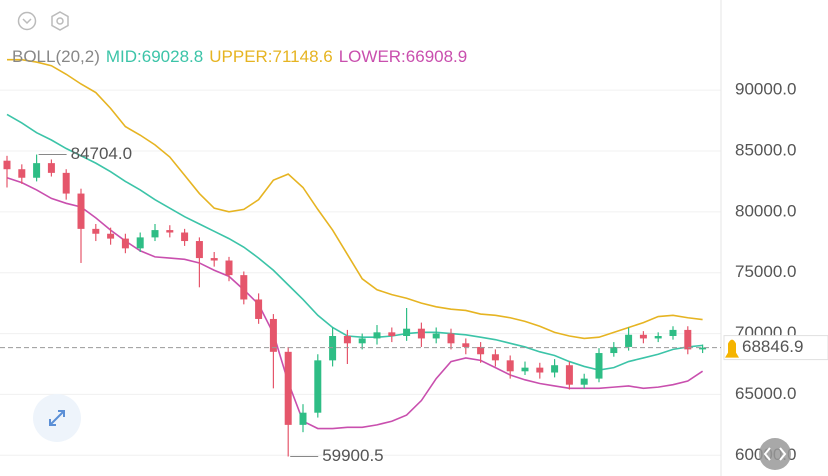  Describe the element at coordinates (56, 56) in the screenshot. I see `indicator-label: BOLL(20,2)` at that location.